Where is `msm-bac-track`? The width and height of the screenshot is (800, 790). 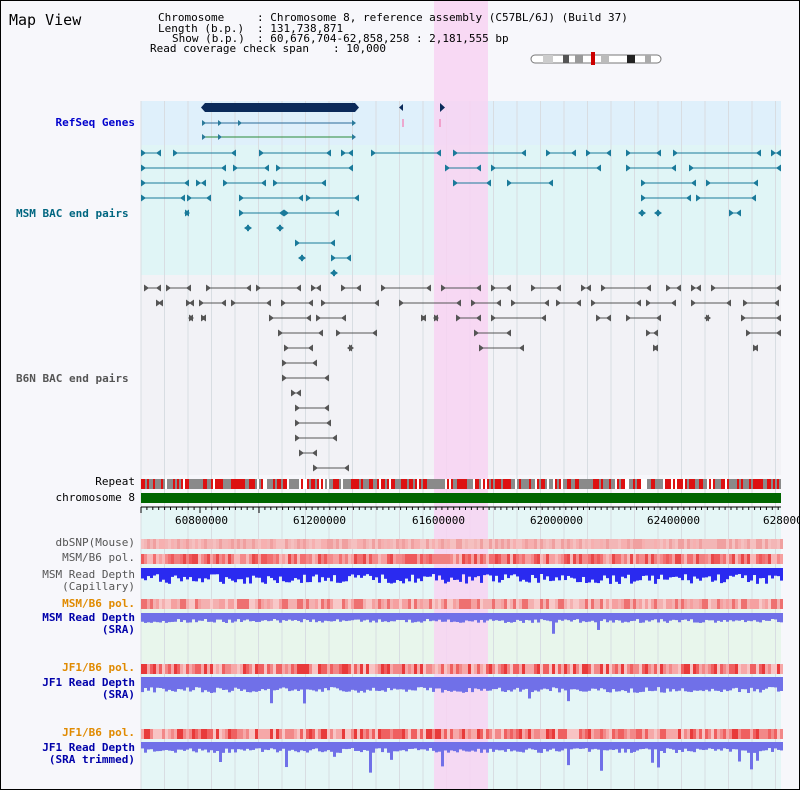 msm-bac-track is located at coordinates (461, 213).